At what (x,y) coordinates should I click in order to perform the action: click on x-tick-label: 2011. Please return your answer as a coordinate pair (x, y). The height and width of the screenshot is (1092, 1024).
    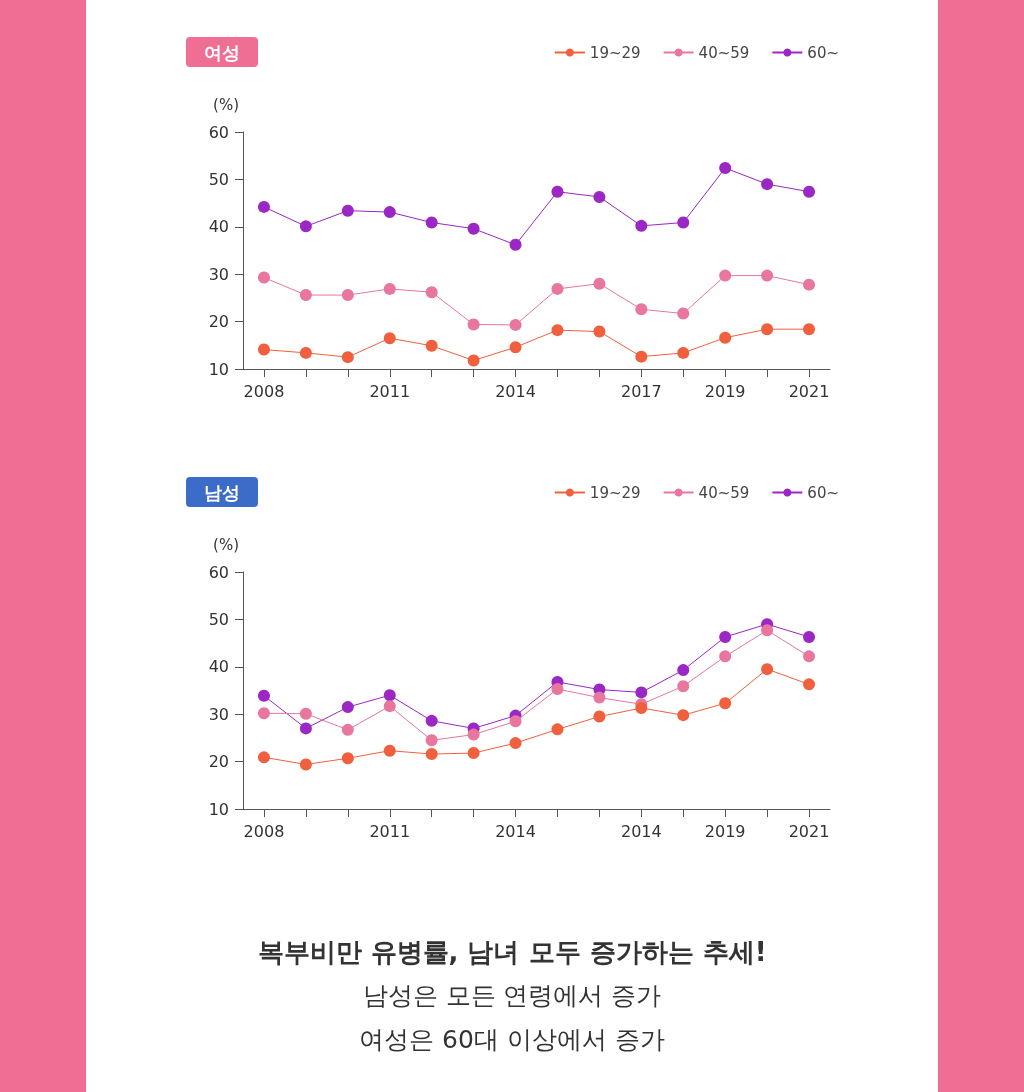
    Looking at the image, I should click on (390, 831).